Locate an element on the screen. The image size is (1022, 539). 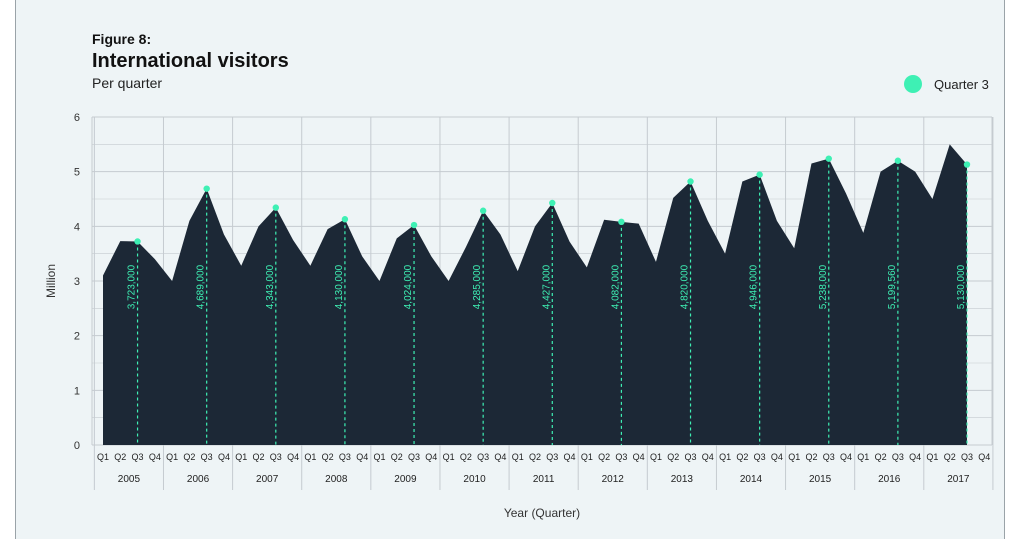
y-tick-label: 1 is located at coordinates (77, 391).